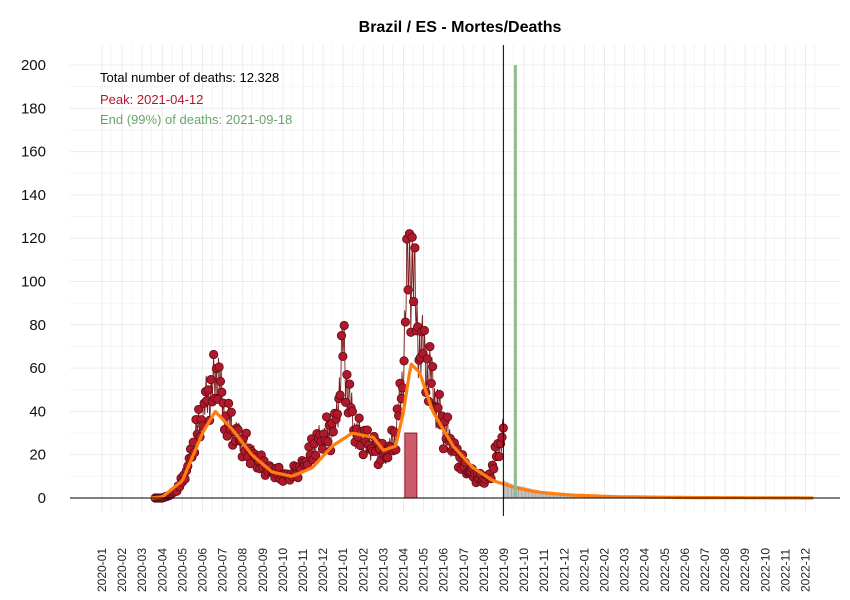 The height and width of the screenshot is (600, 850). Describe the element at coordinates (33, 238) in the screenshot. I see `y-tick-label: 120` at that location.